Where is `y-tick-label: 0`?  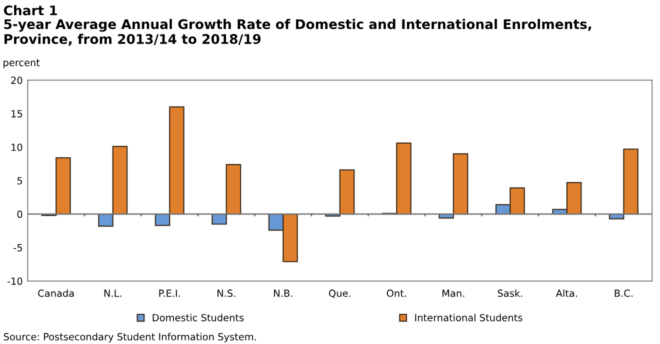
y-tick-label: 0 is located at coordinates (19, 214).